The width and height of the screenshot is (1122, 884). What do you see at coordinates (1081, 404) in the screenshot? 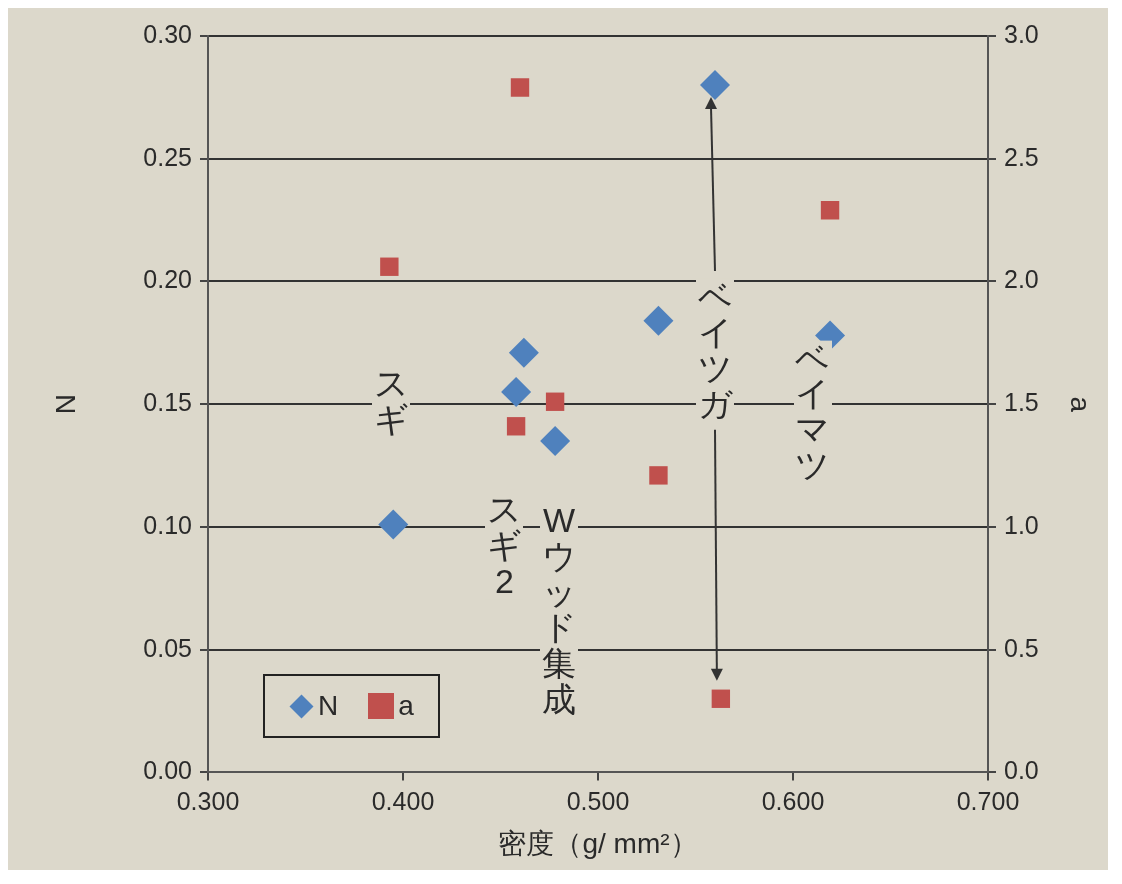
I see `y2-axis-title: a` at bounding box center [1081, 404].